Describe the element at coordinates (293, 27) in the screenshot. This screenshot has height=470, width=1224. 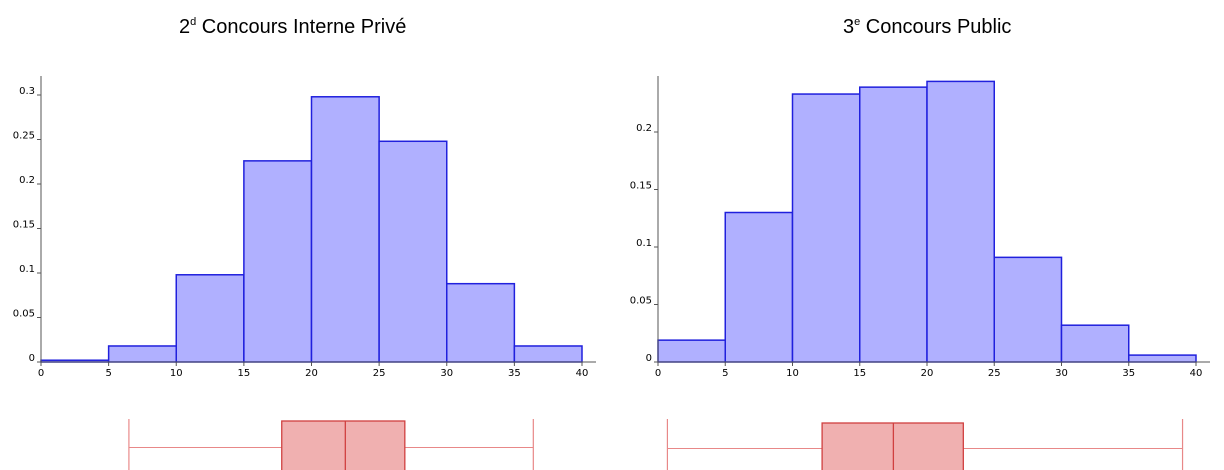
I see `chart-title-left: 2d Concours Interne Privé` at that location.